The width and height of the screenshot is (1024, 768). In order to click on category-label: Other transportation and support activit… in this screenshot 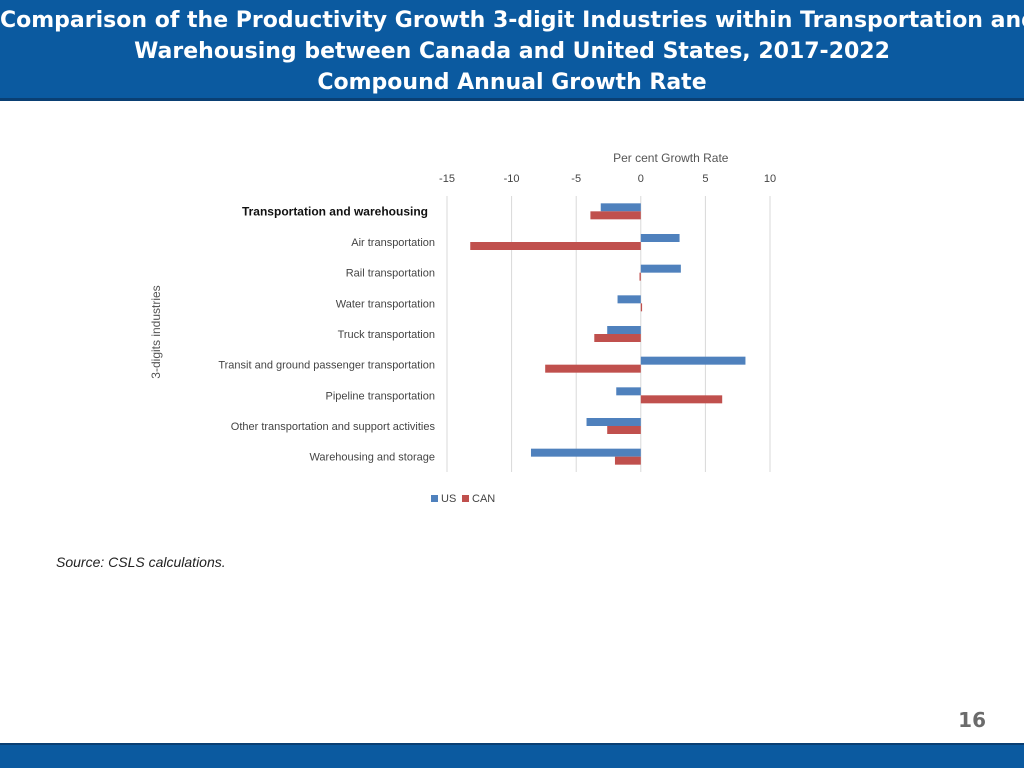, I will do `click(333, 427)`.